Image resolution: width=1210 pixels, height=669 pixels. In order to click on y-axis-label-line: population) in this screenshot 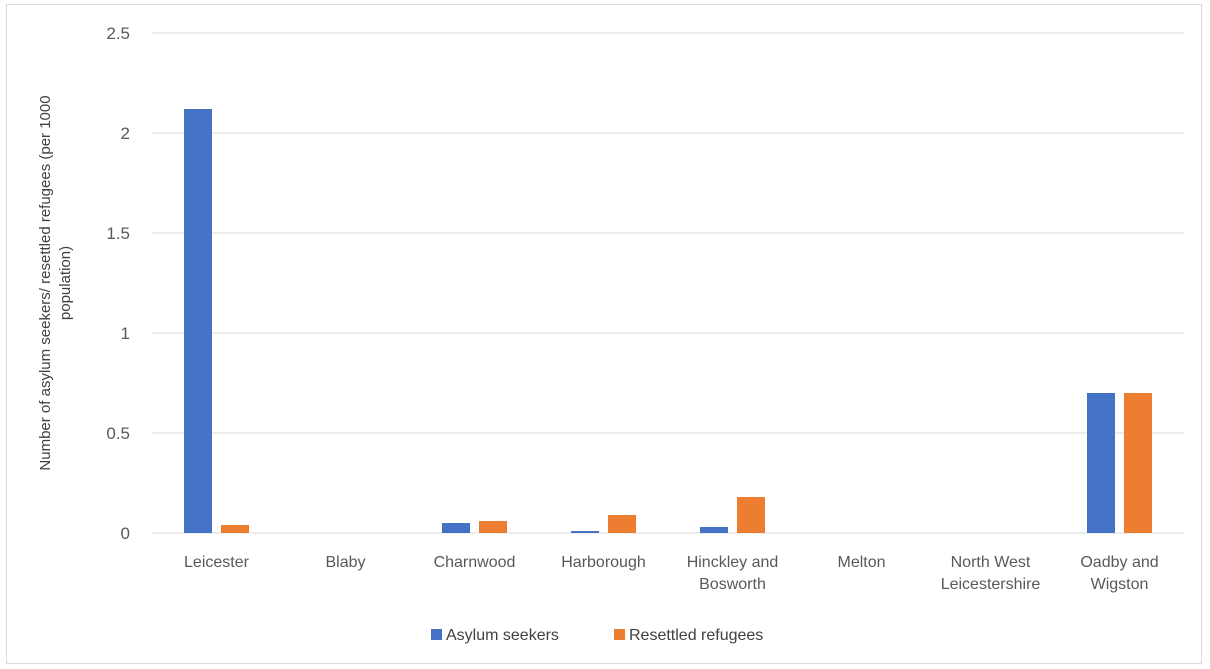, I will do `click(65, 283)`.